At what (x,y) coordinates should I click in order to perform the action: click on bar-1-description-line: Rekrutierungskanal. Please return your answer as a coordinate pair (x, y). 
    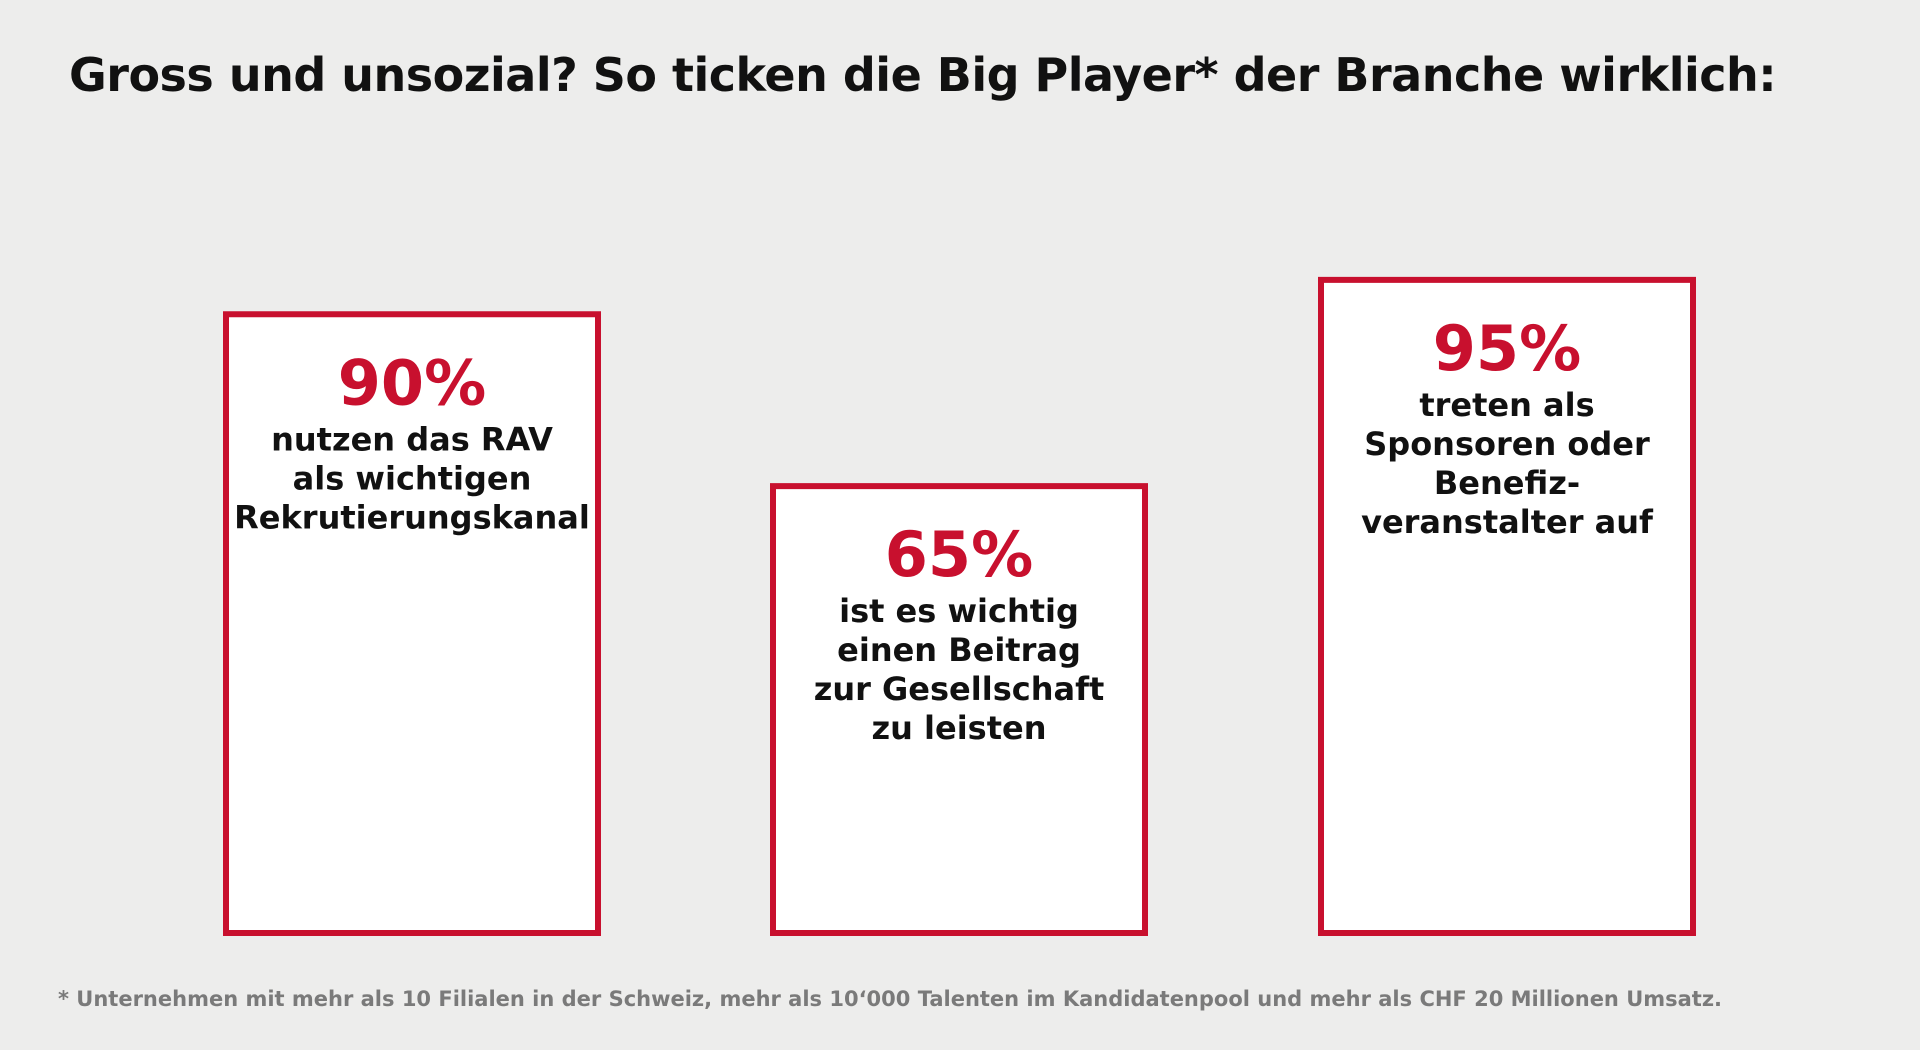
    Looking at the image, I should click on (412, 517).